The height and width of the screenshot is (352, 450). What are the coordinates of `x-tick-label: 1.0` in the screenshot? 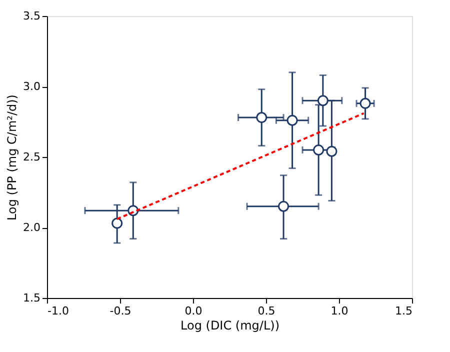 It's located at (339, 311).